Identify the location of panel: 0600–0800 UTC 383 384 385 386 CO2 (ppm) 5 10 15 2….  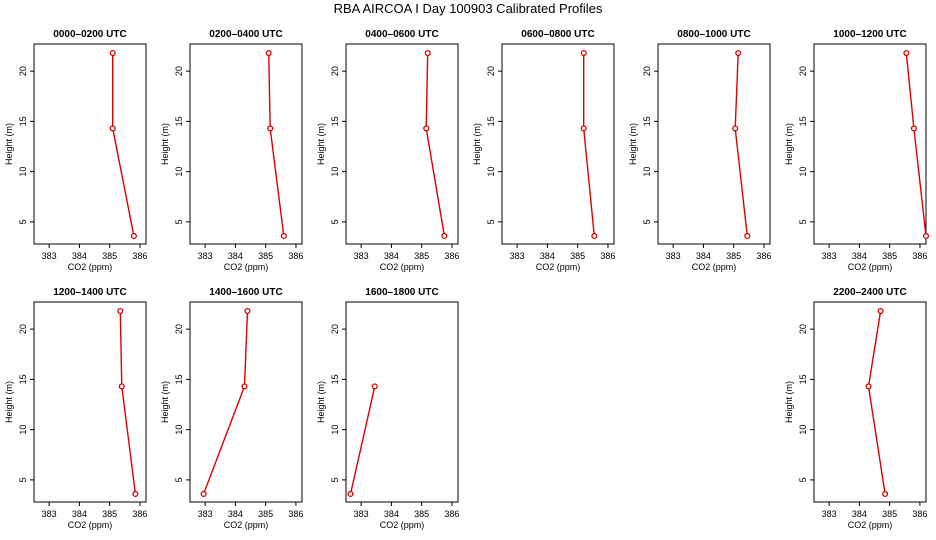
(543, 150).